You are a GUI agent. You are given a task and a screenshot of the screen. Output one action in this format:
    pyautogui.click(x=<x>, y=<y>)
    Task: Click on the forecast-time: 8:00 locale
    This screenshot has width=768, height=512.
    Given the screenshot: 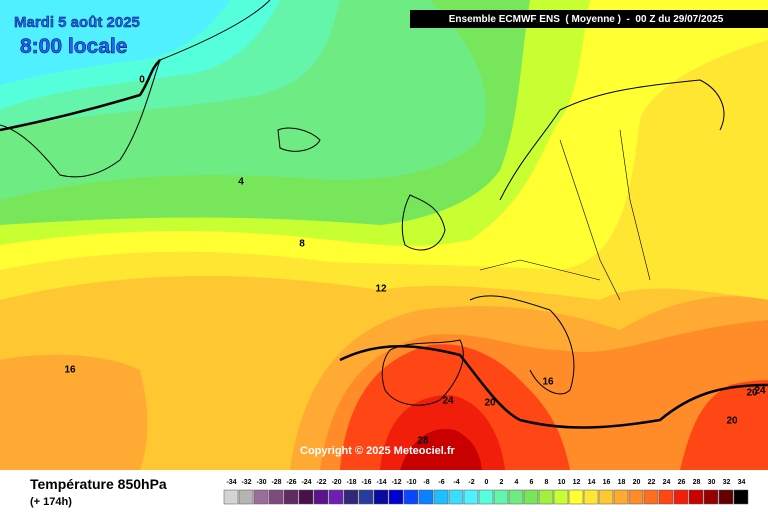 What is the action you would take?
    pyautogui.click(x=73, y=46)
    